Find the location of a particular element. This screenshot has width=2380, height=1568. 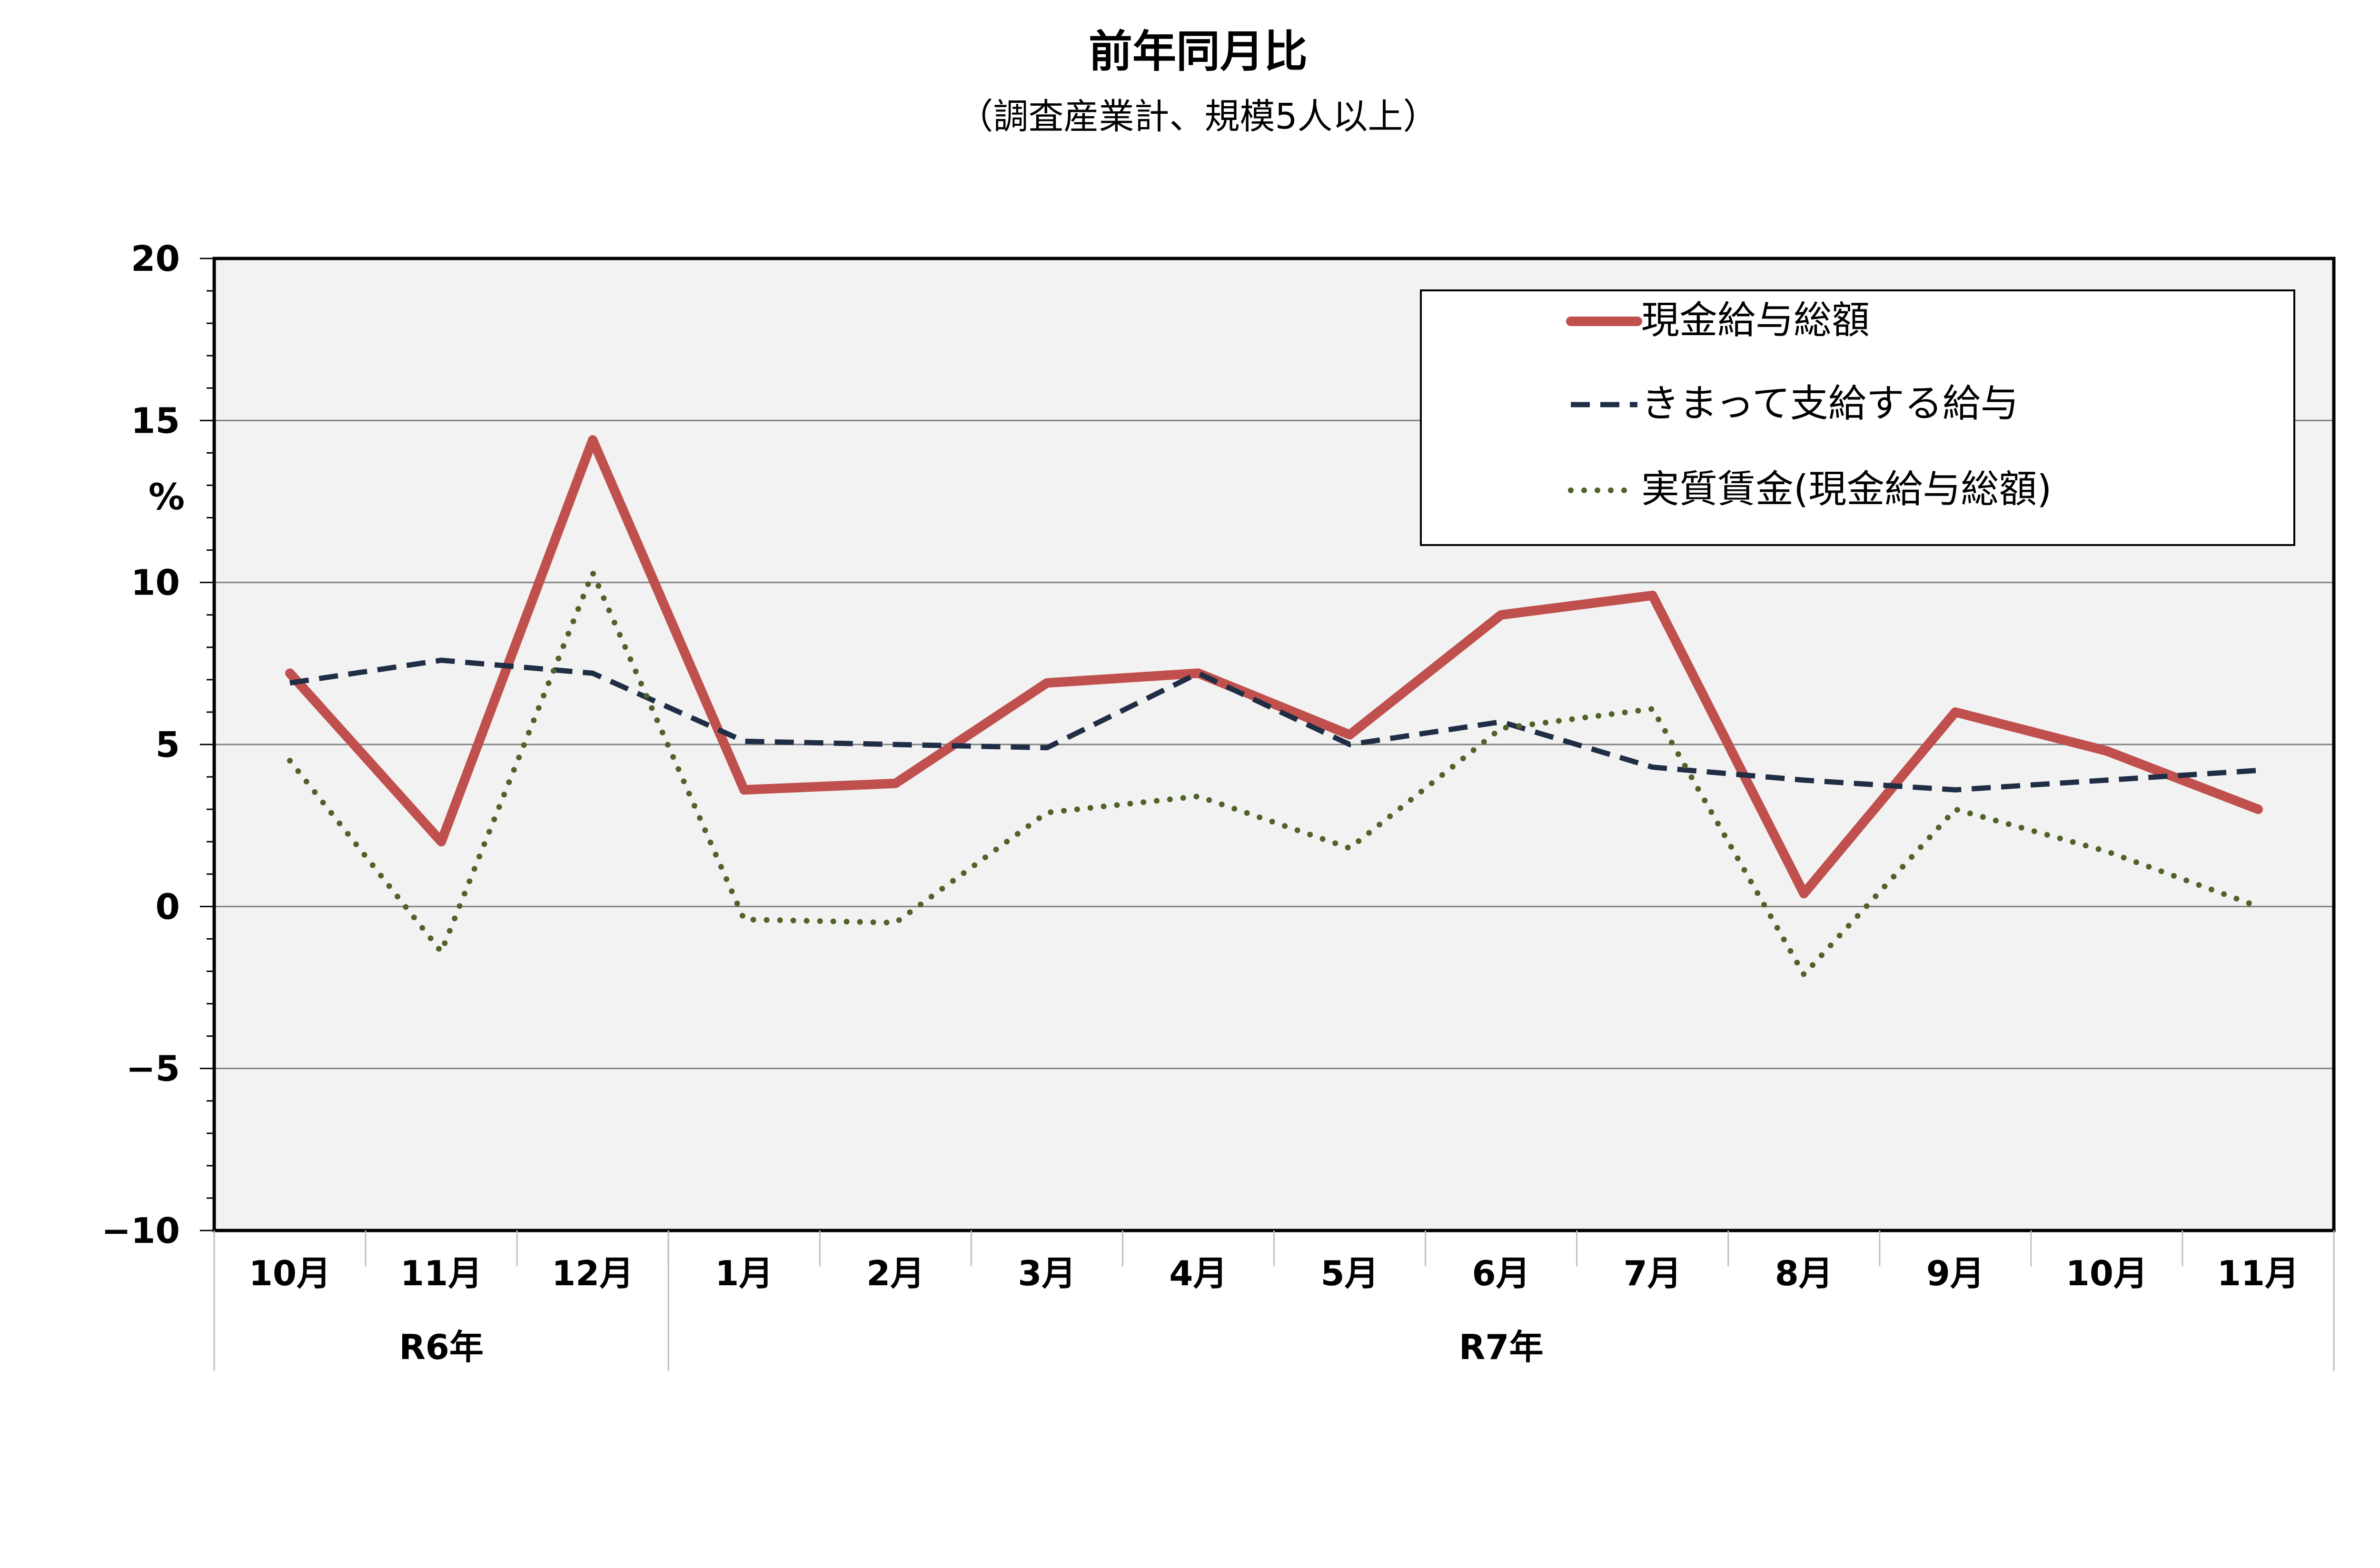

x-tick-label: 5月 is located at coordinates (1349, 1273).